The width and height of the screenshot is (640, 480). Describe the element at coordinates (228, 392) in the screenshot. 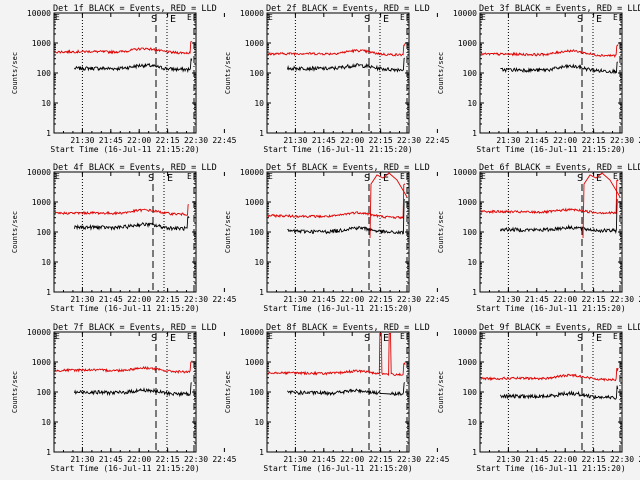

I see `y-axis-label: Counts/sec` at that location.